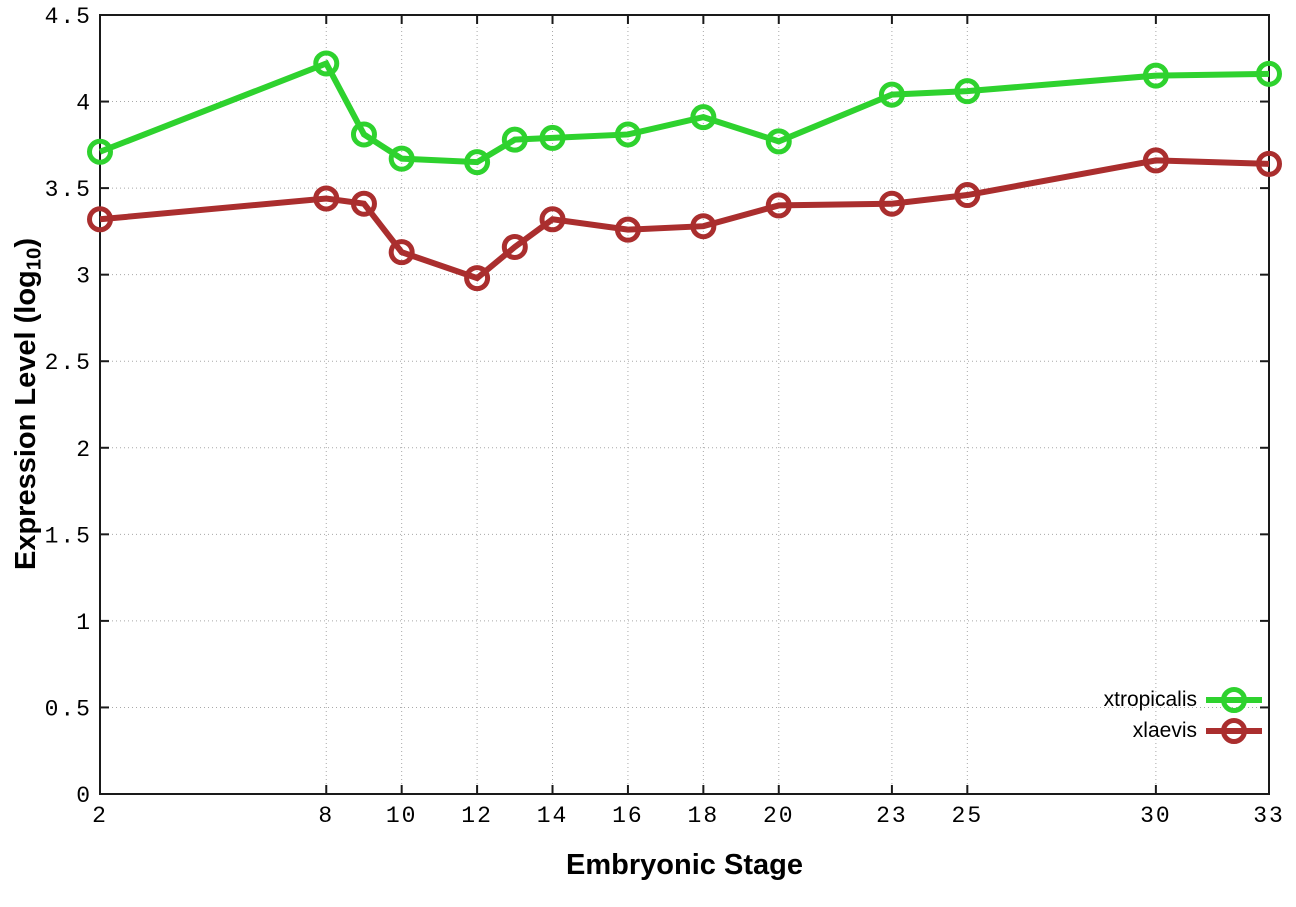 The height and width of the screenshot is (907, 1296). I want to click on x-tick-label: 14, so click(553, 816).